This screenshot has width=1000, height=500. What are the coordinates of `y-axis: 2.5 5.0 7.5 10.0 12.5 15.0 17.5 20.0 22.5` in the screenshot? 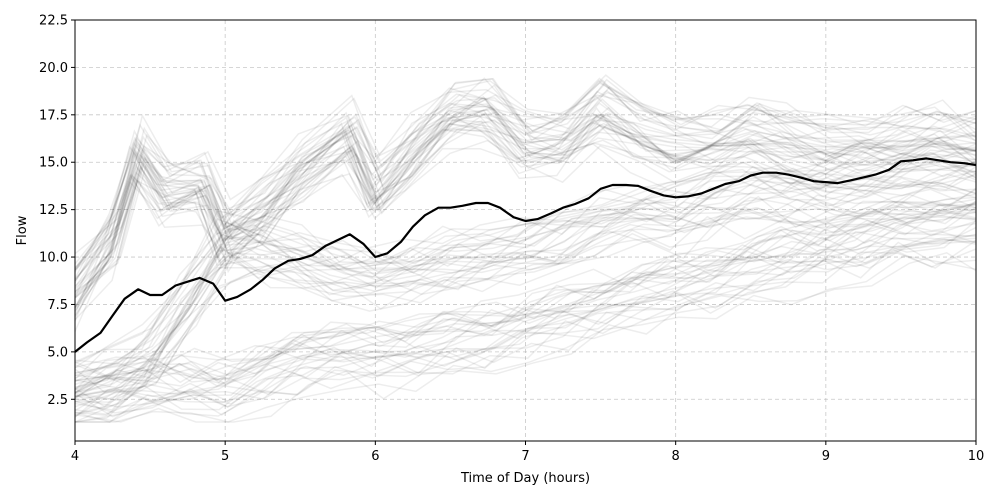 It's located at (57, 211).